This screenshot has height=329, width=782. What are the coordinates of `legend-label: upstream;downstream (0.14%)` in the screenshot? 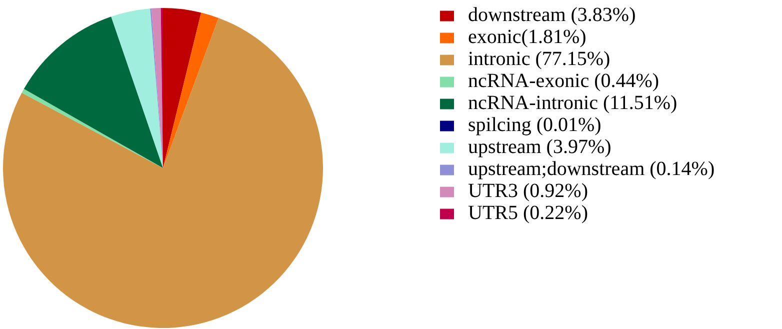 It's located at (591, 169).